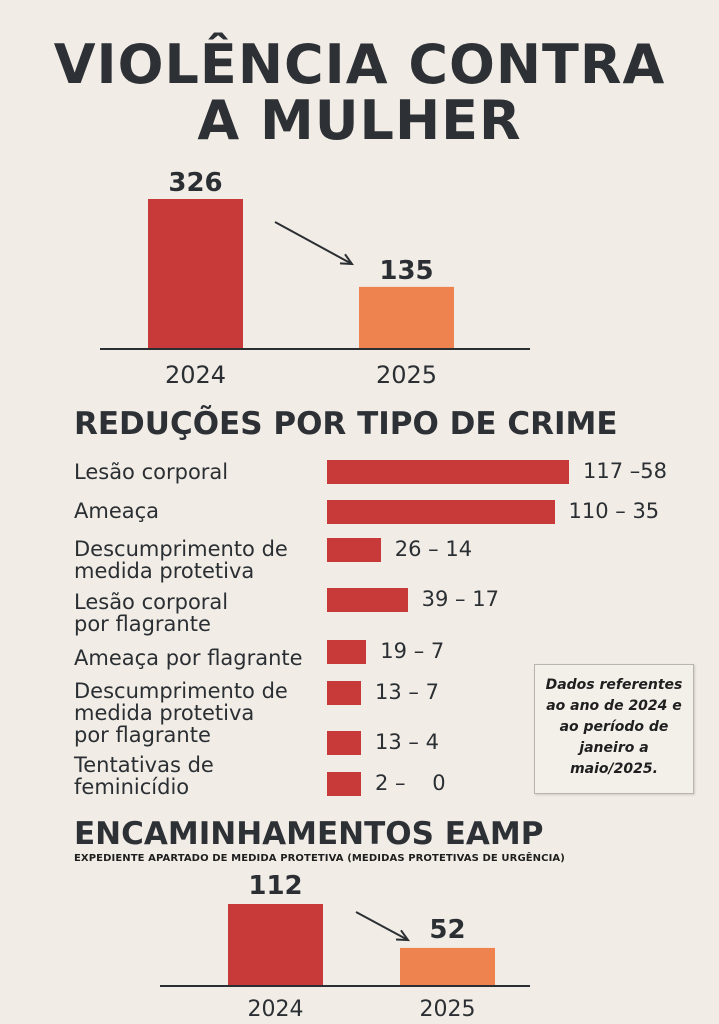 The height and width of the screenshot is (1024, 719). What do you see at coordinates (447, 930) in the screenshot?
I see `eamp-value-label: 52` at bounding box center [447, 930].